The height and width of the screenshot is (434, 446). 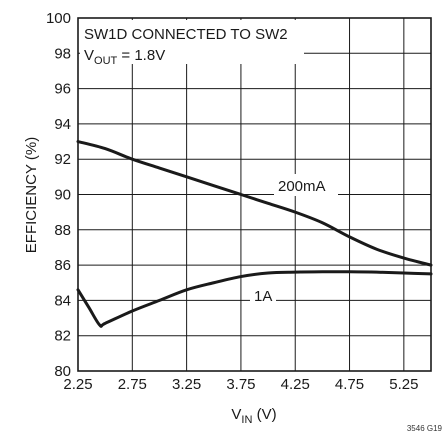 I want to click on series-line-1a, so click(x=254, y=299).